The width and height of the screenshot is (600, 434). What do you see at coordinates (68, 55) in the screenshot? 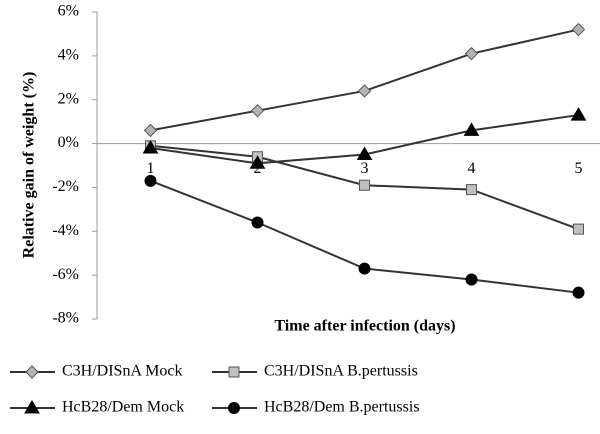
I see `y-tick-label: 4%` at bounding box center [68, 55].